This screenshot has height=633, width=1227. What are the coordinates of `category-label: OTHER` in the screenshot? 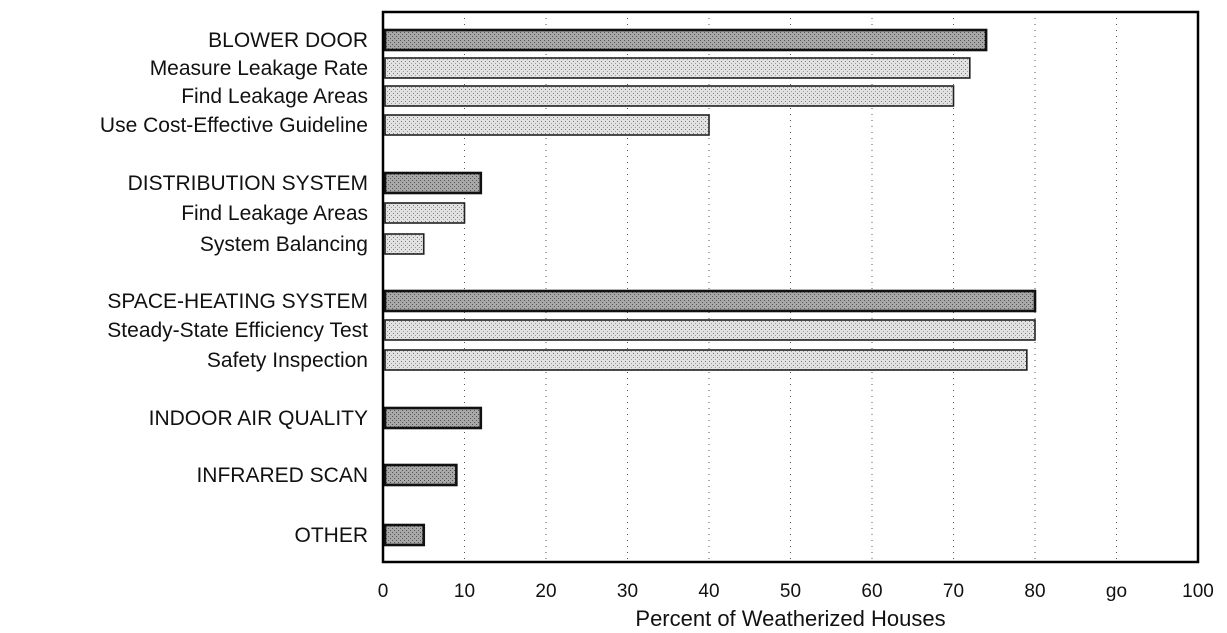 It's located at (332, 535).